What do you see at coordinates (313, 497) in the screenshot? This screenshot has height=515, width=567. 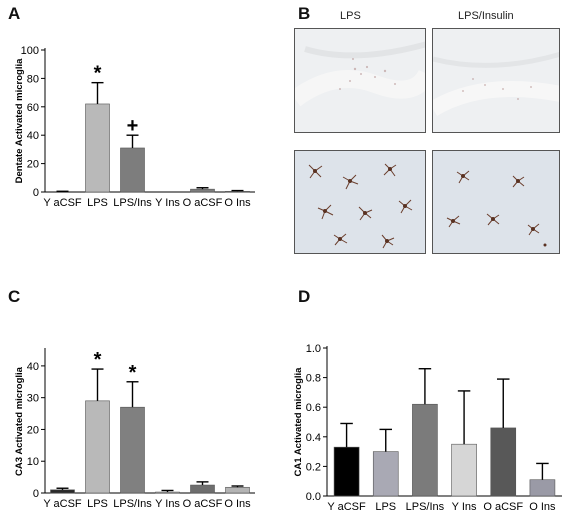 I see `y-tick-label: 0.0` at bounding box center [313, 497].